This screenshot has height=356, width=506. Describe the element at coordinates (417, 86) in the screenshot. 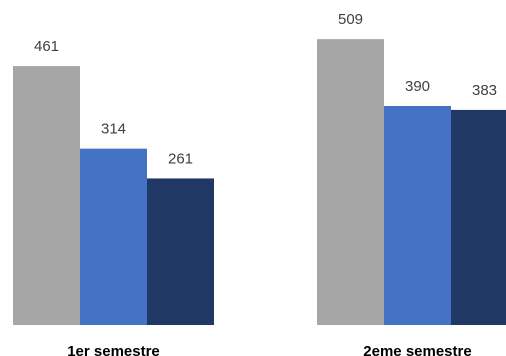

I see `data-label-2-2: 390` at that location.